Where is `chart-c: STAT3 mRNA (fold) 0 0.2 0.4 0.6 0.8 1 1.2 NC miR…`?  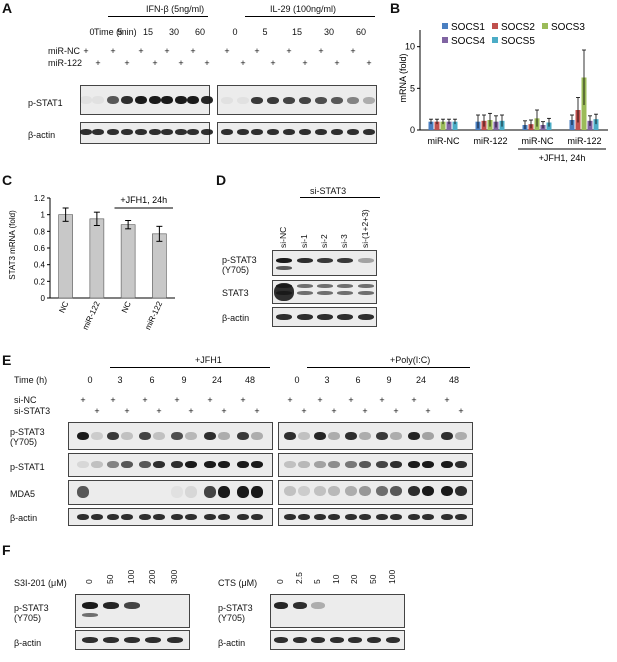
chart-c: STAT3 mRNA (fold) 0 0.2 0.4 0.6 0.8 1 1.2 NC miR… is located at coordinates (91, 262).